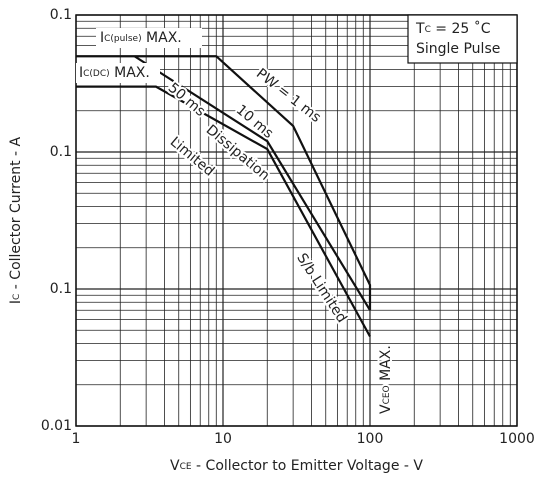  I want to click on y-axis-title: IC - Collector Current - A, so click(16, 220).